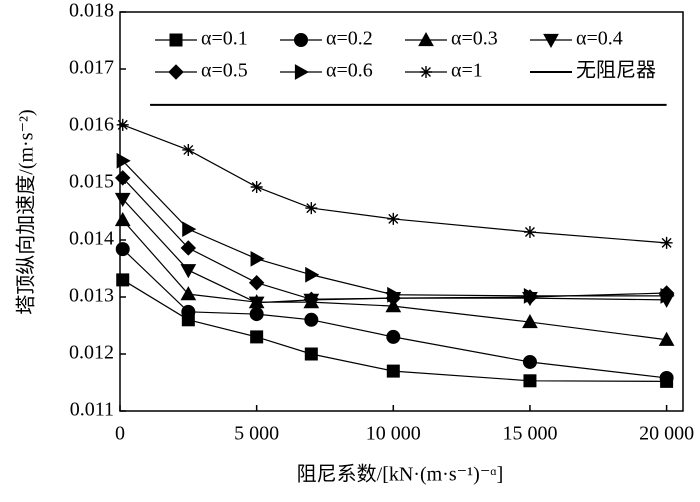  Describe the element at coordinates (666, 434) in the screenshot. I see `x-tick-label: 20 000` at that location.